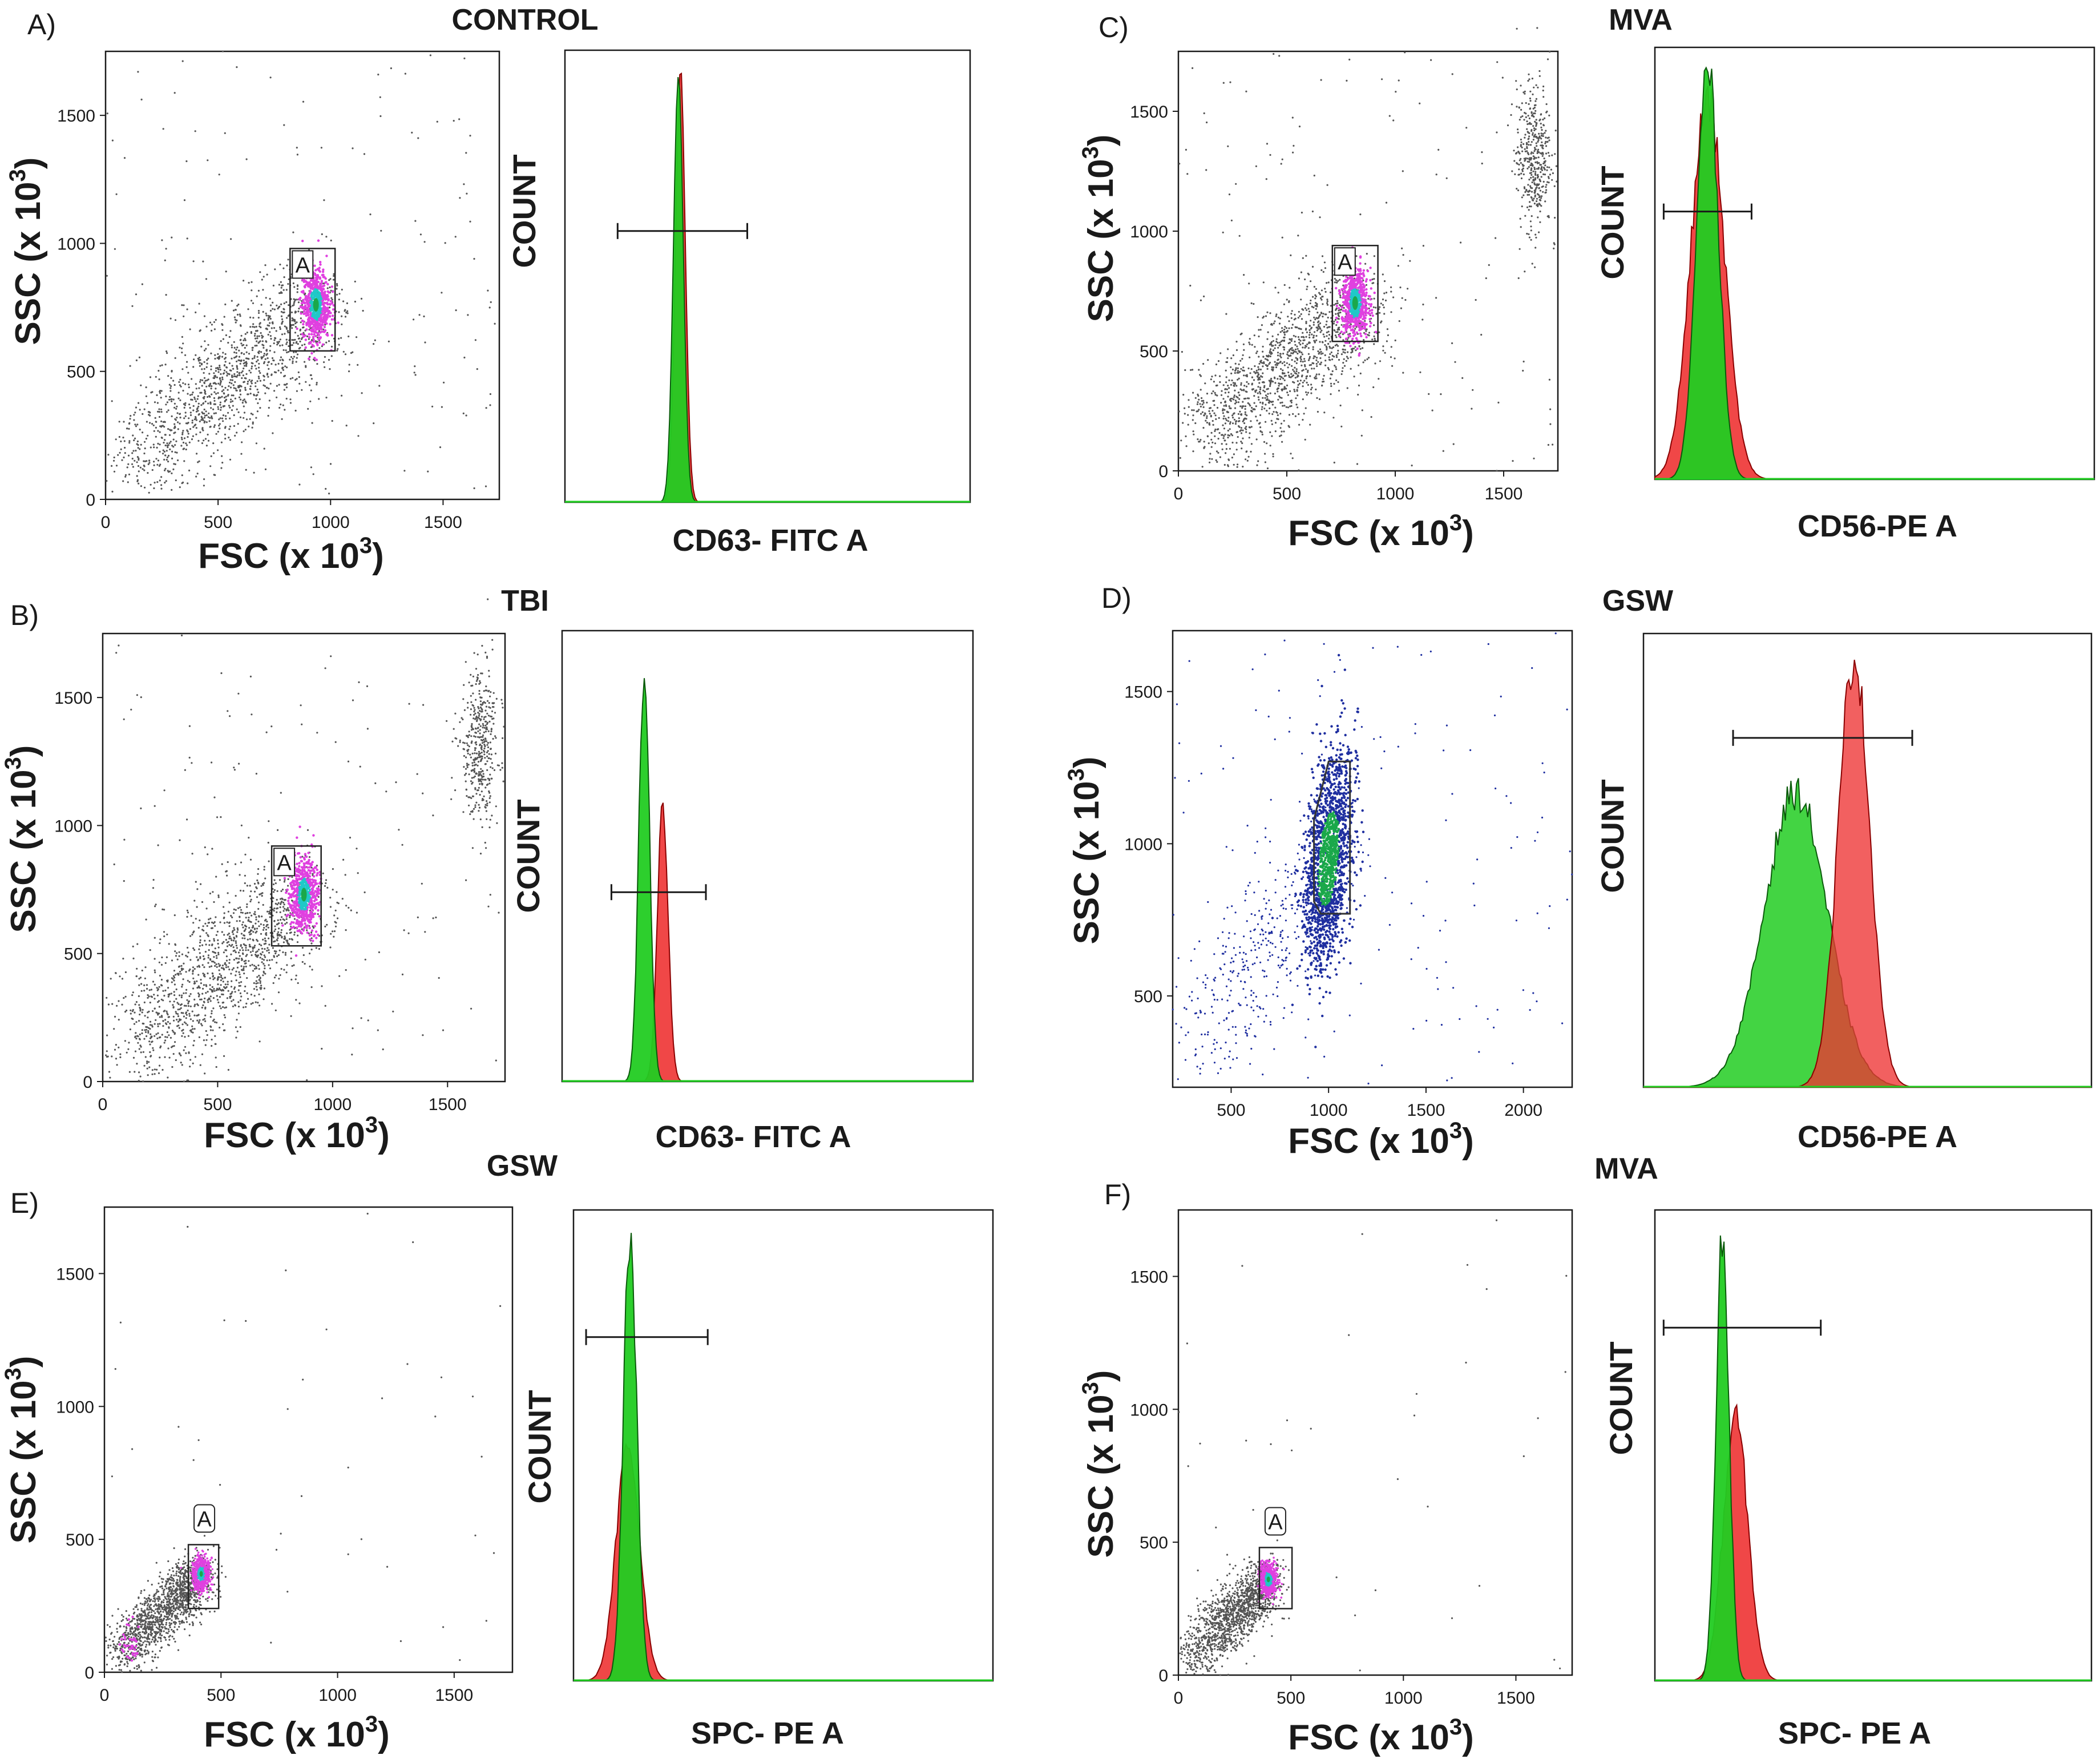 The height and width of the screenshot is (1759, 2100). I want to click on histogram-marker, so click(682, 231).